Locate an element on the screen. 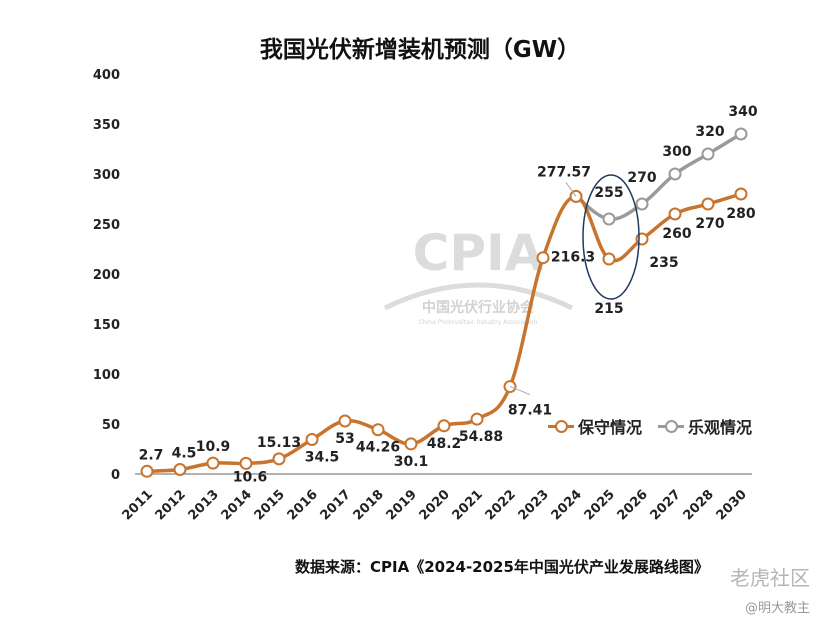 Image resolution: width=840 pixels, height=623 pixels. x-tick-label: 2024 is located at coordinates (567, 505).